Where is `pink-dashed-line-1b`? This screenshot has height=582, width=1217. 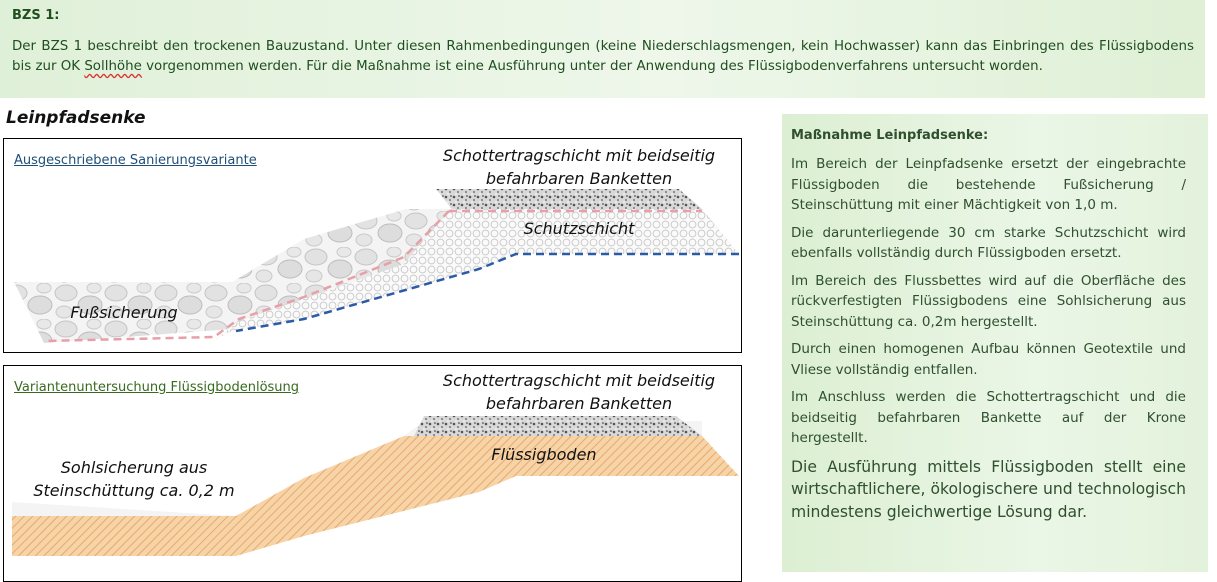
pink-dashed-line-1b is located at coordinates (246, 276).